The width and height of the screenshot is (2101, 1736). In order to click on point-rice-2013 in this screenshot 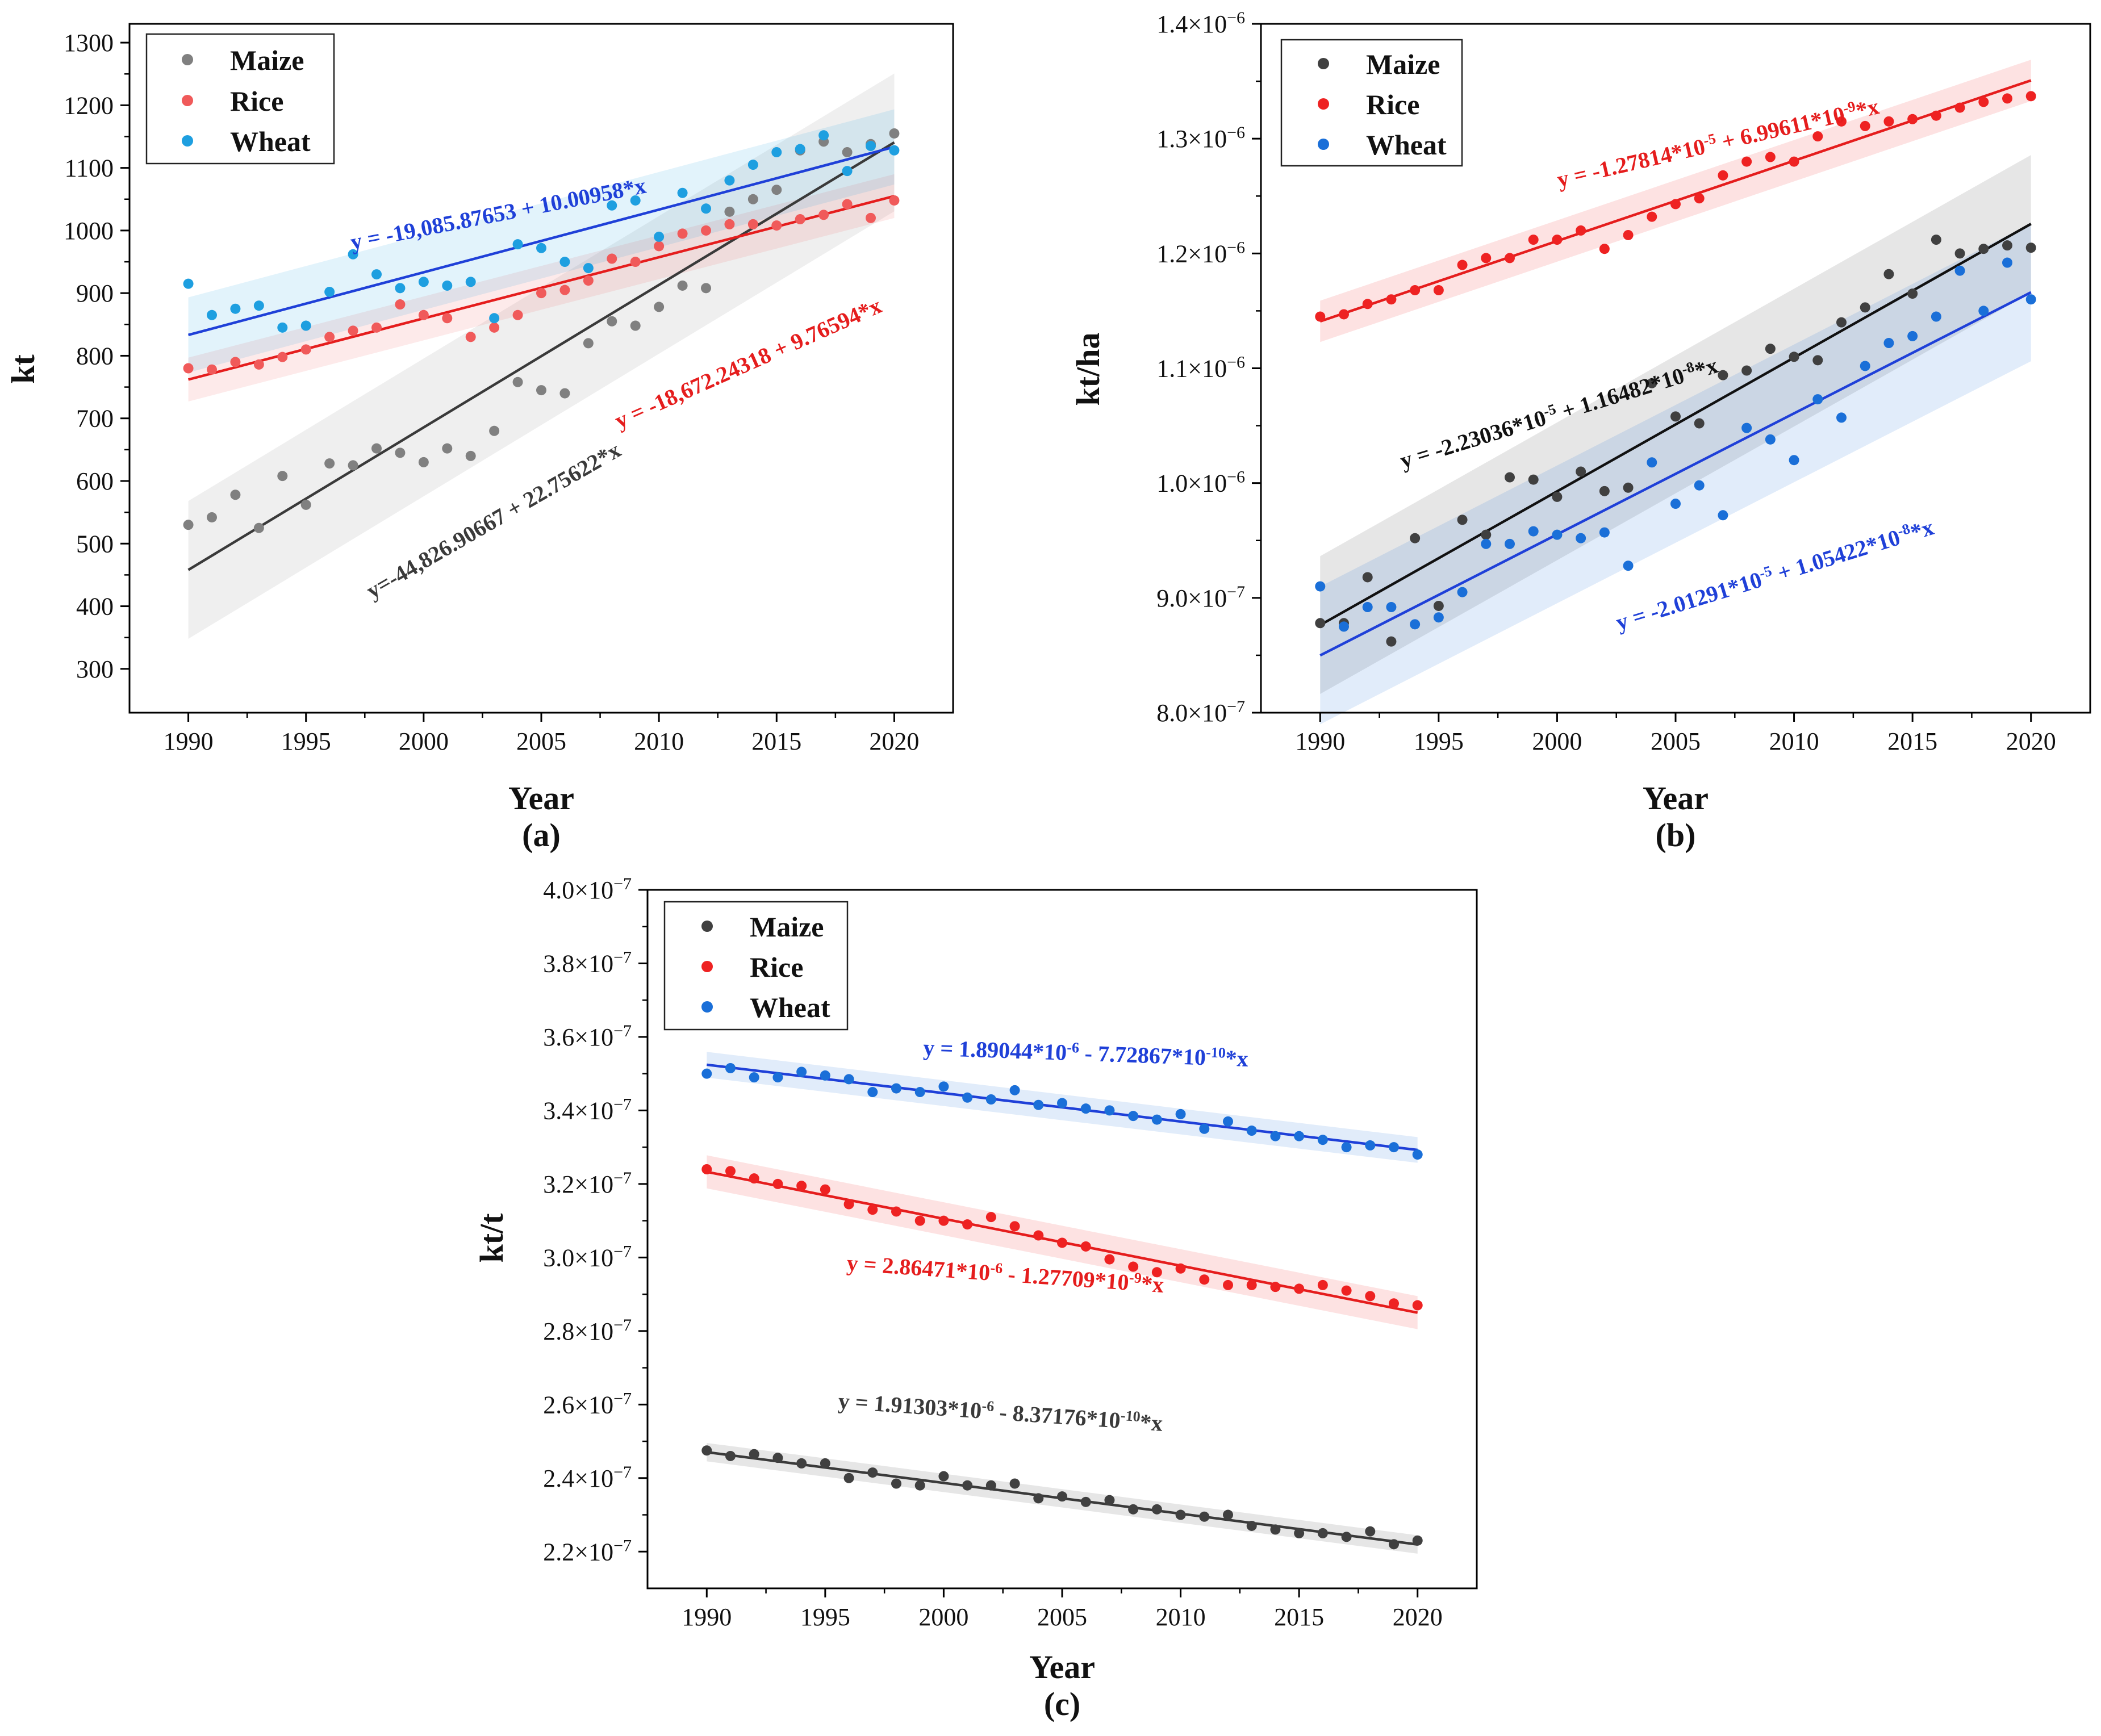, I will do `click(1251, 1284)`.